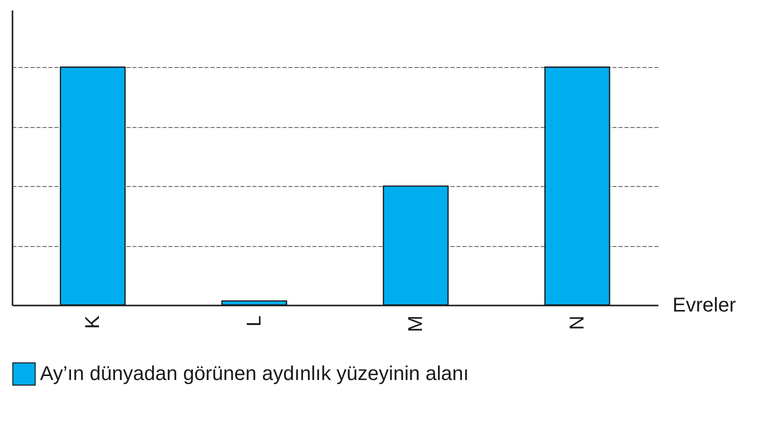 This screenshot has height=421, width=782. What do you see at coordinates (704, 305) in the screenshot?
I see `x-axis-title: Evreler` at bounding box center [704, 305].